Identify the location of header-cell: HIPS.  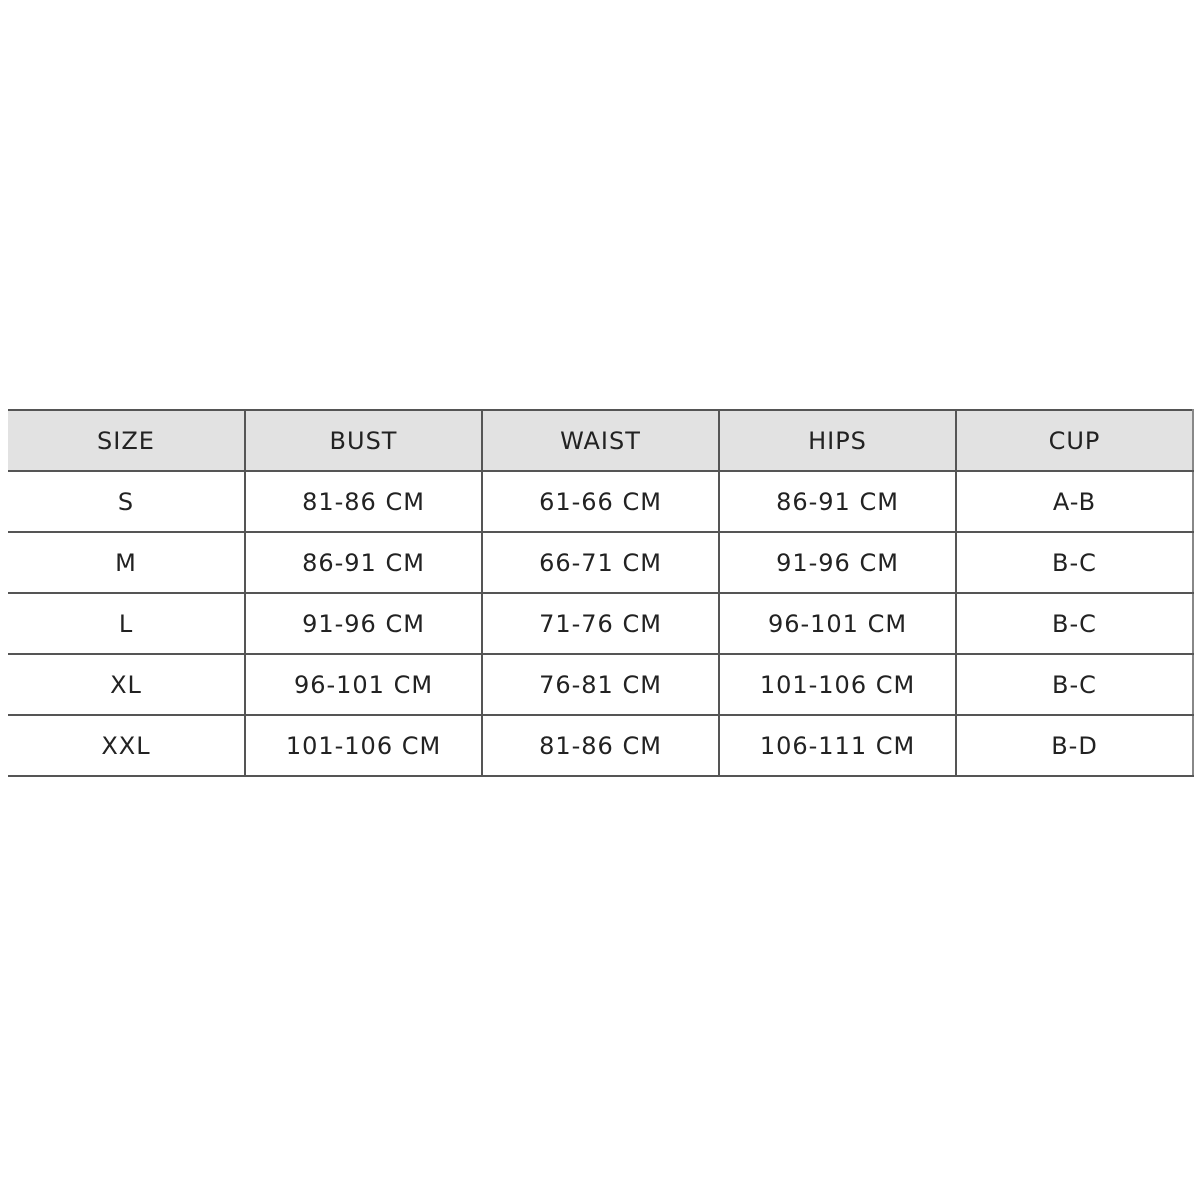
(837, 440).